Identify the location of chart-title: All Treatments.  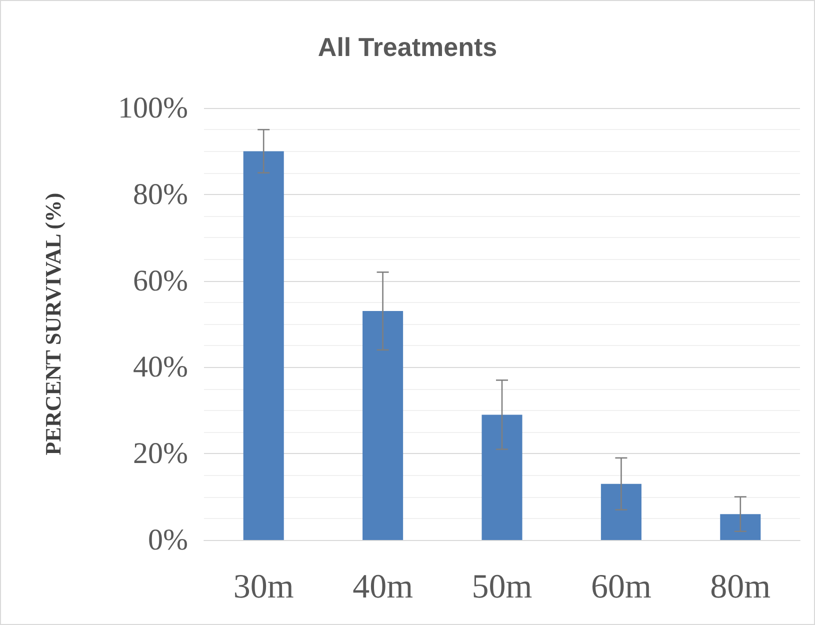
(408, 47).